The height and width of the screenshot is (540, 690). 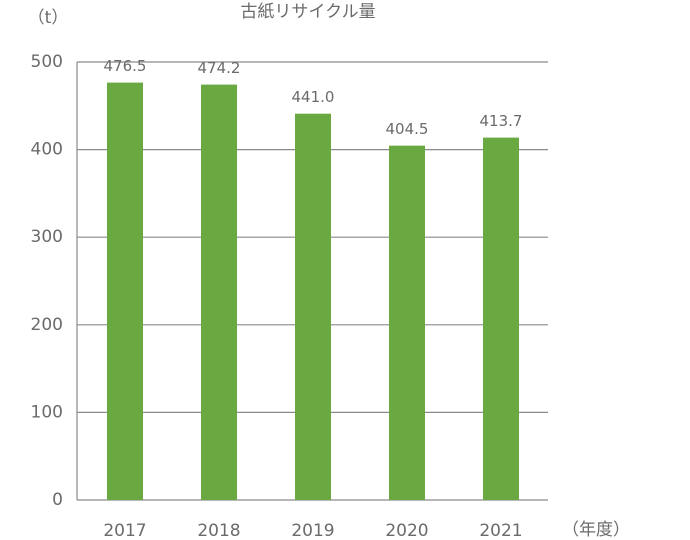 I want to click on y-tick-label: 100, so click(x=47, y=412).